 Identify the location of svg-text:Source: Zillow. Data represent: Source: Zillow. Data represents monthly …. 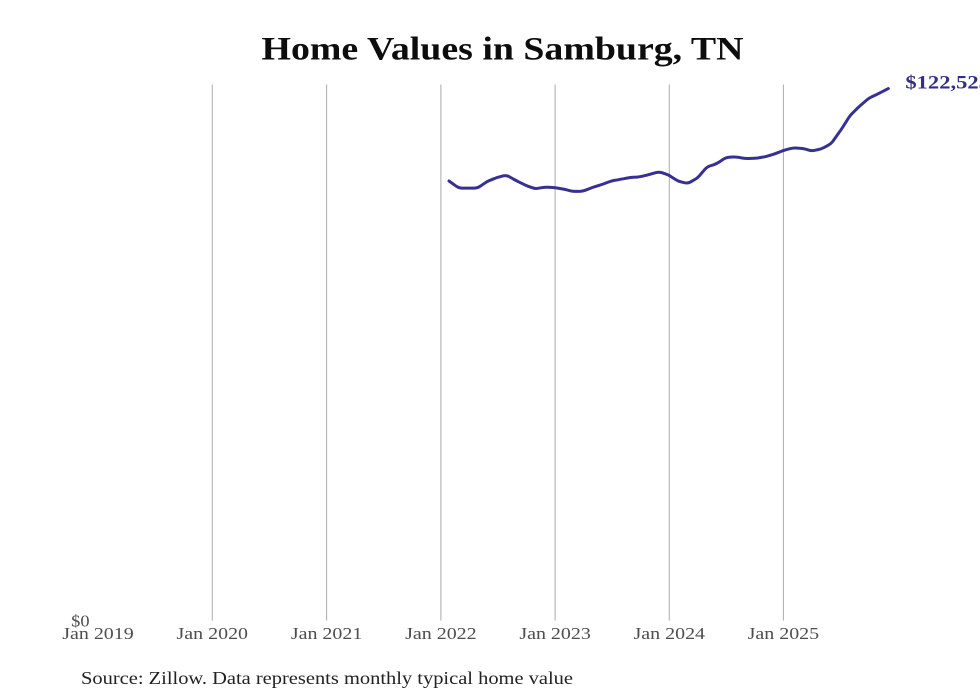
(327, 678).